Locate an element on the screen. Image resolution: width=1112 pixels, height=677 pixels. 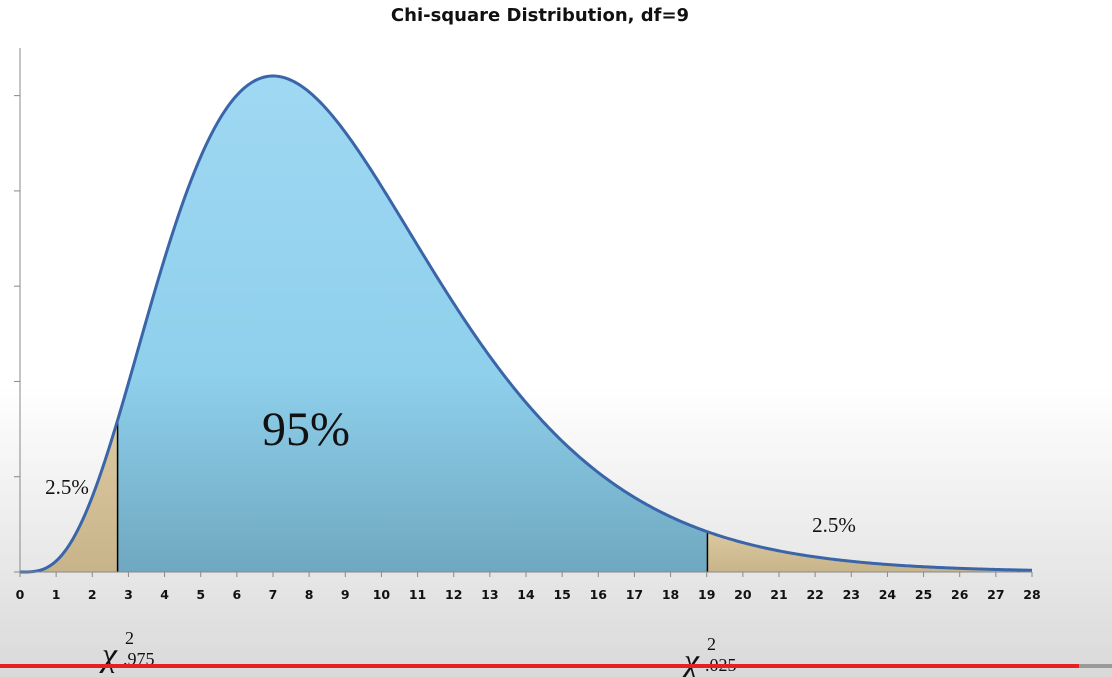
x-tick-label: 19 is located at coordinates (706, 594).